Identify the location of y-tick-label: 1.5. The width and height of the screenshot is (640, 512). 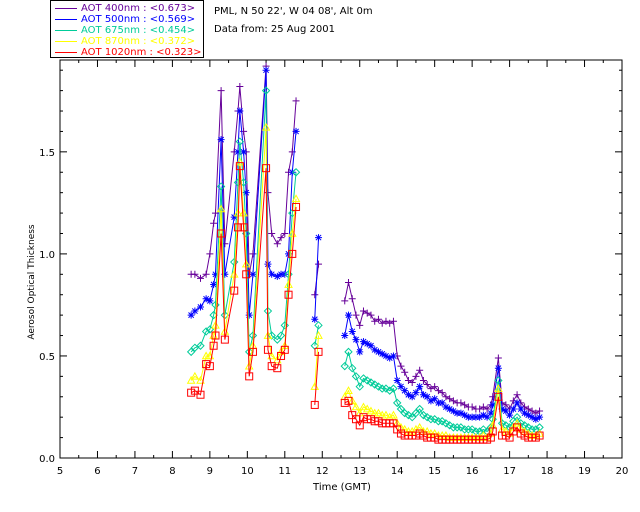
(47, 153).